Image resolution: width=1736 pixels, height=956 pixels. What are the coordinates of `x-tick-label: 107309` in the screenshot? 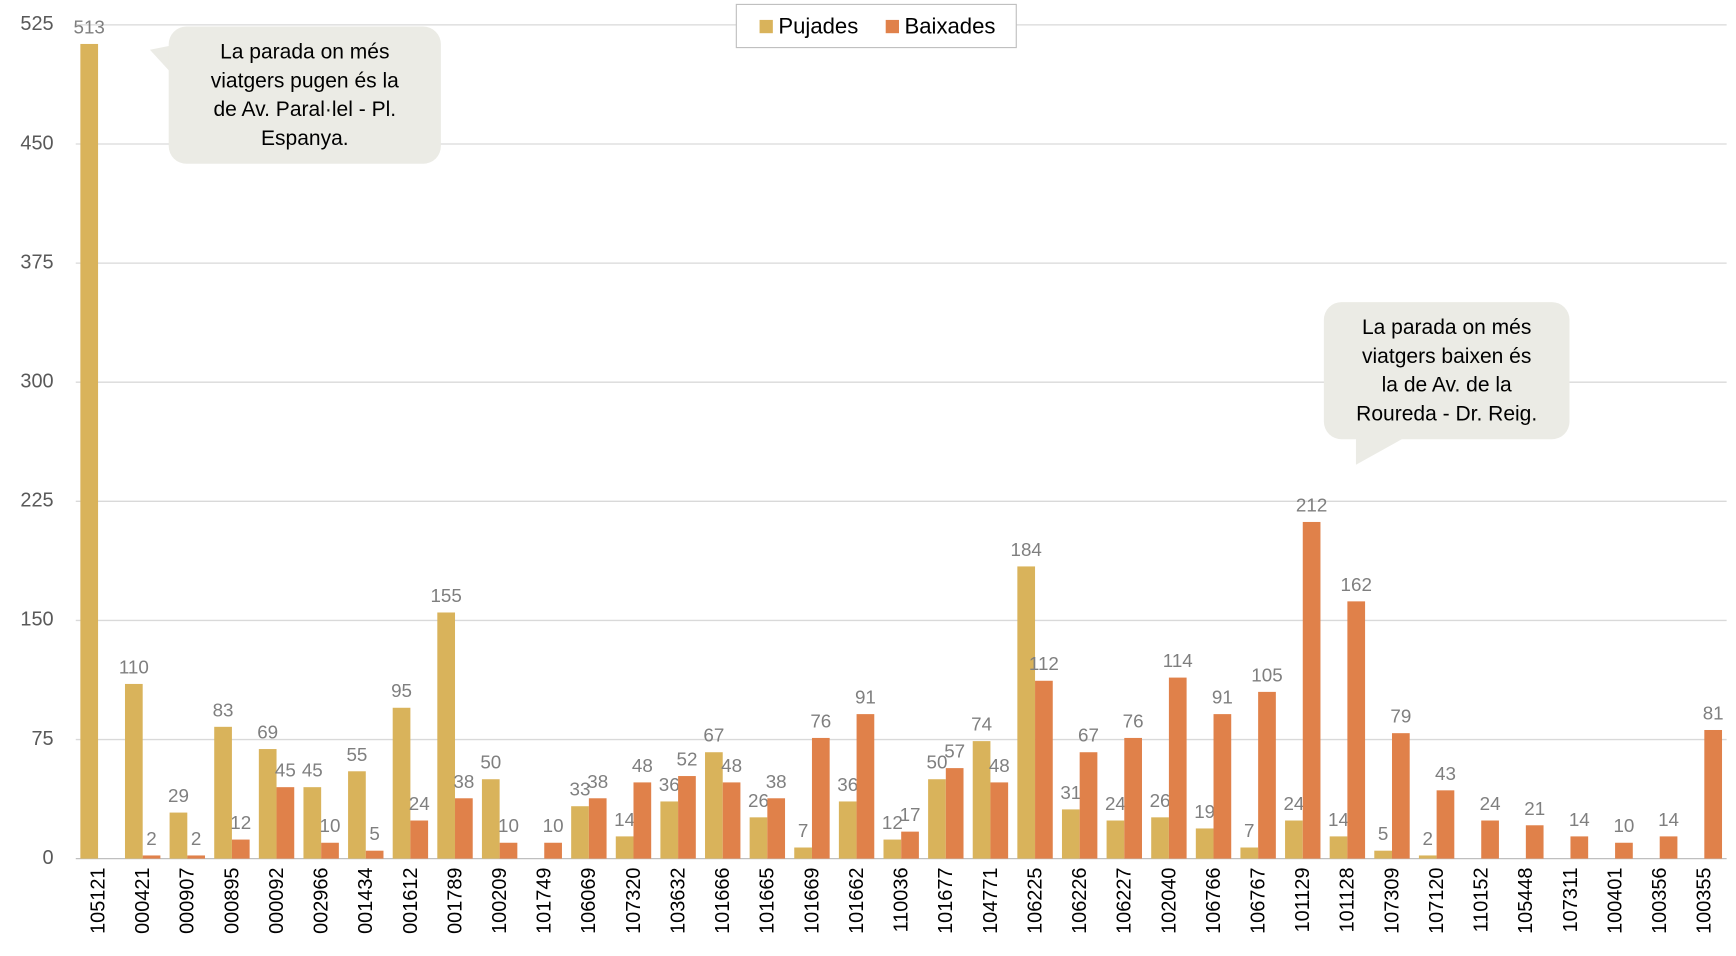 It's located at (1392, 900).